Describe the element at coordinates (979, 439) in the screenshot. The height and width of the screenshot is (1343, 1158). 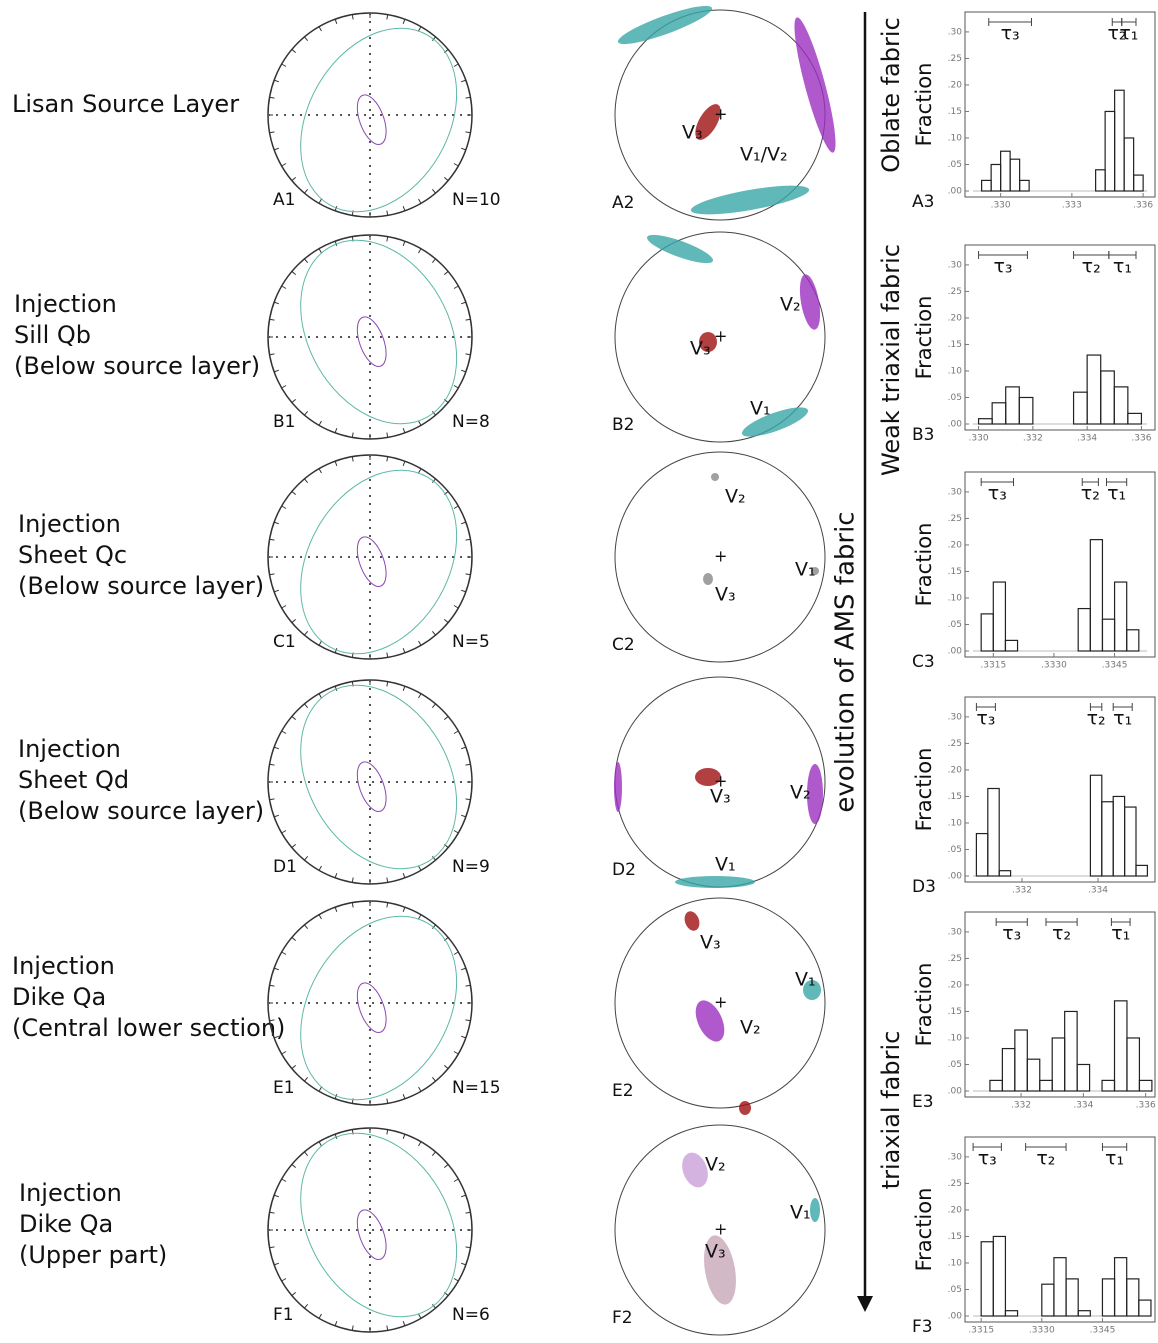
I see `x-tick-label: .330` at that location.